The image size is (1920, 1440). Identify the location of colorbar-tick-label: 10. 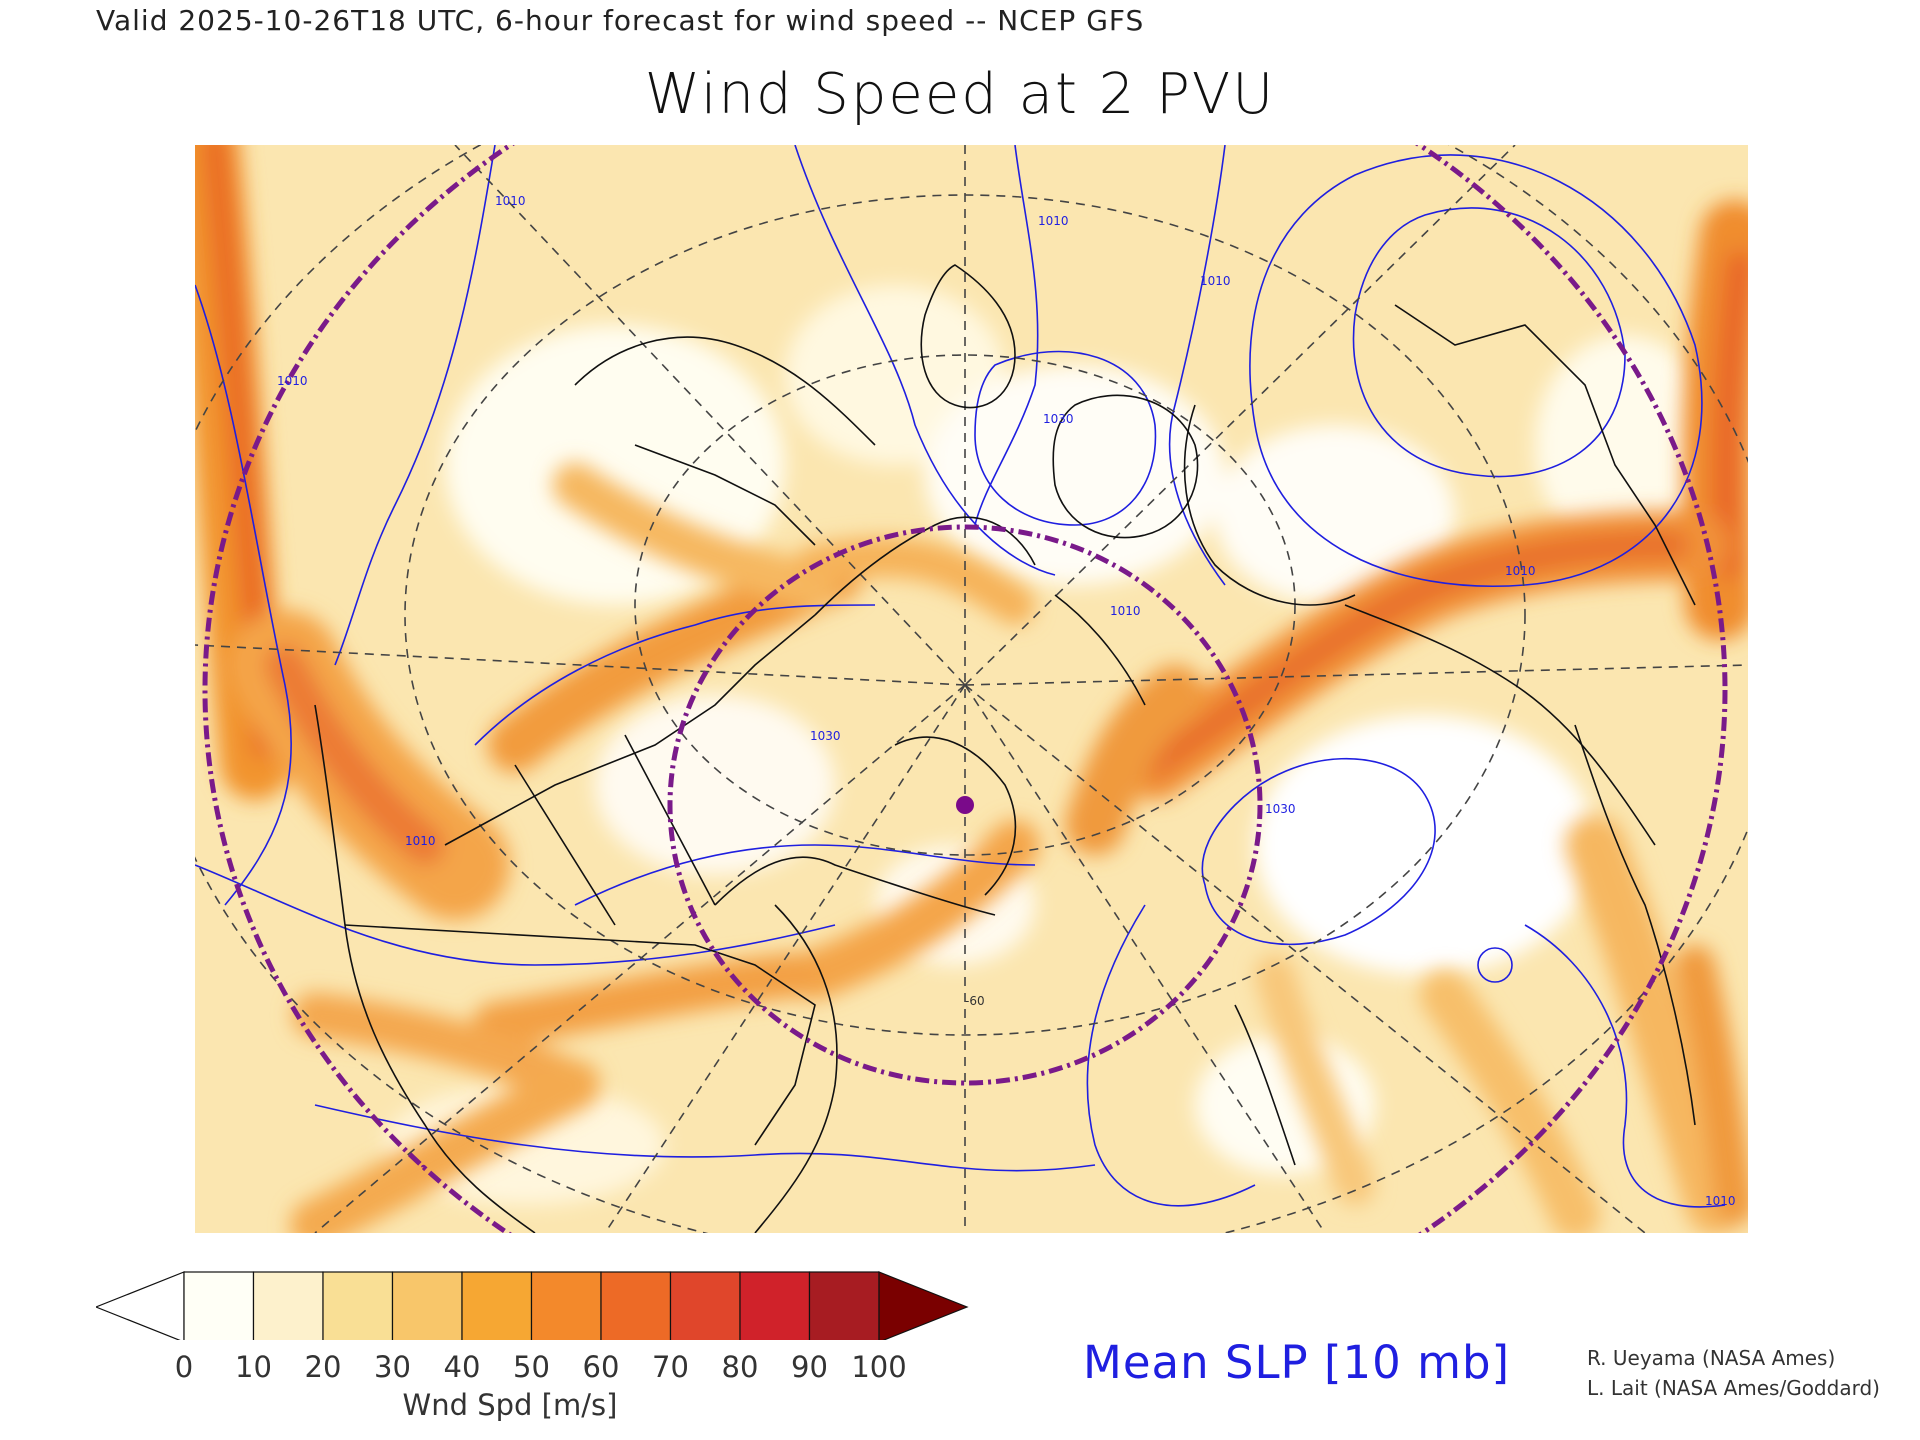
(253, 1367).